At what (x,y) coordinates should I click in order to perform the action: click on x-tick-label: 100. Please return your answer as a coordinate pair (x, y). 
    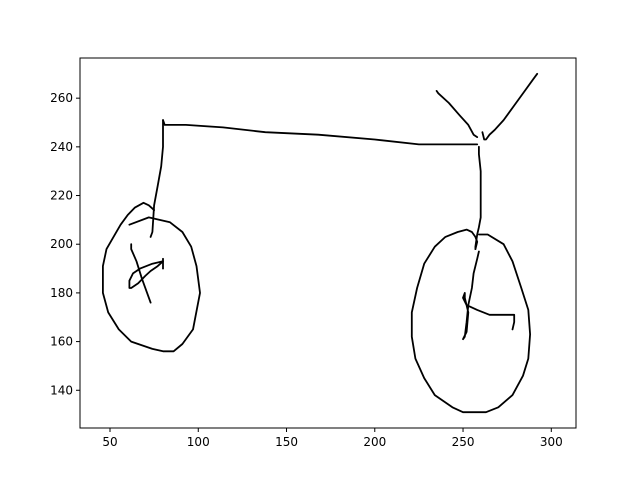
    Looking at the image, I should click on (198, 442).